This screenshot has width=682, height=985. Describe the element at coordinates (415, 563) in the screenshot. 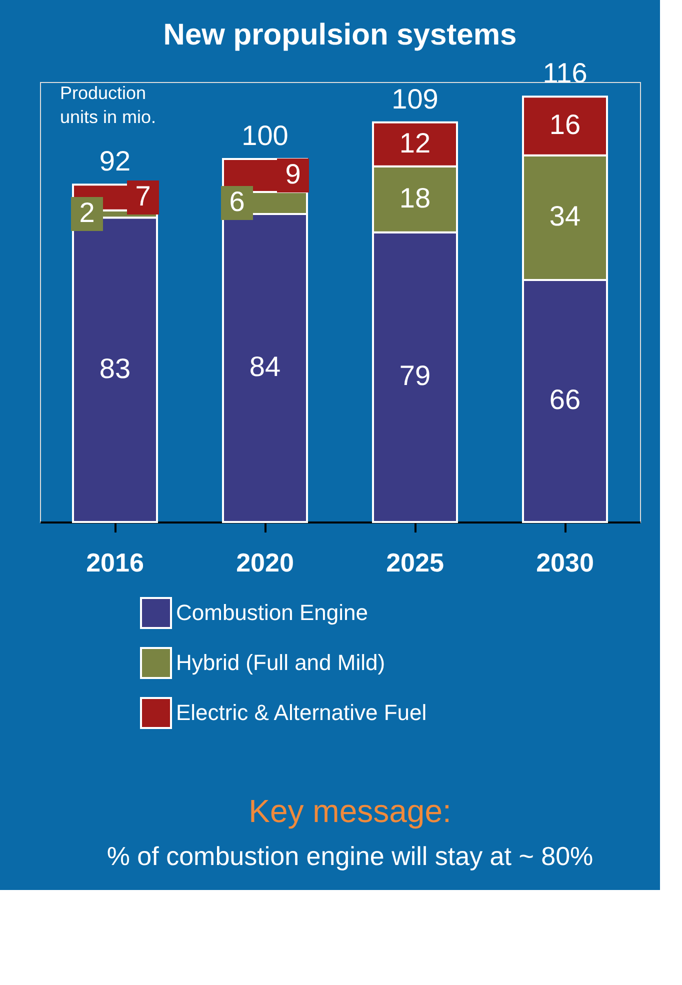

I see `x-tick-label: 2025` at that location.